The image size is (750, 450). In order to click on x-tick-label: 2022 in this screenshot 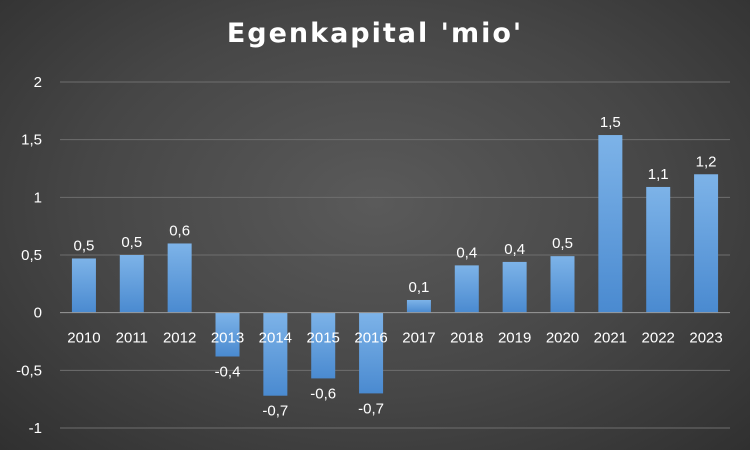, I will do `click(658, 338)`.